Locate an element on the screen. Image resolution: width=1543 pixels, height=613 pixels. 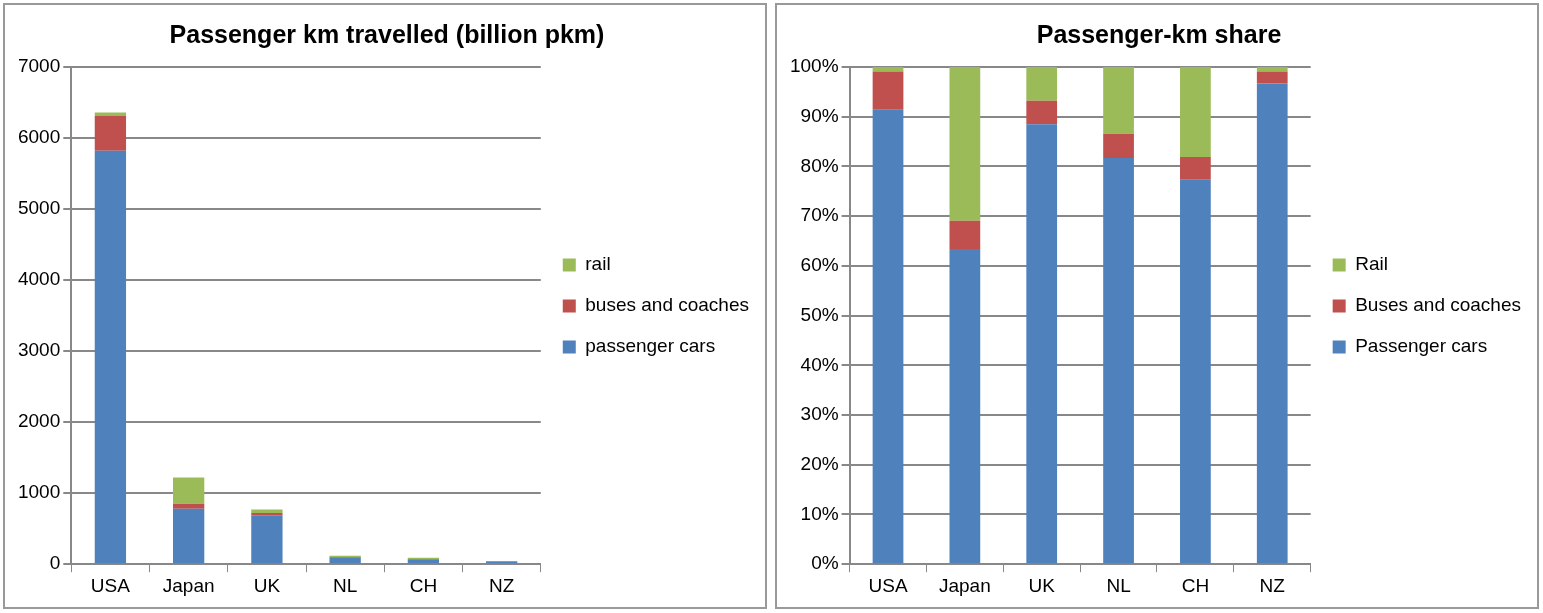
y-tick-label: 0 is located at coordinates (55, 563).